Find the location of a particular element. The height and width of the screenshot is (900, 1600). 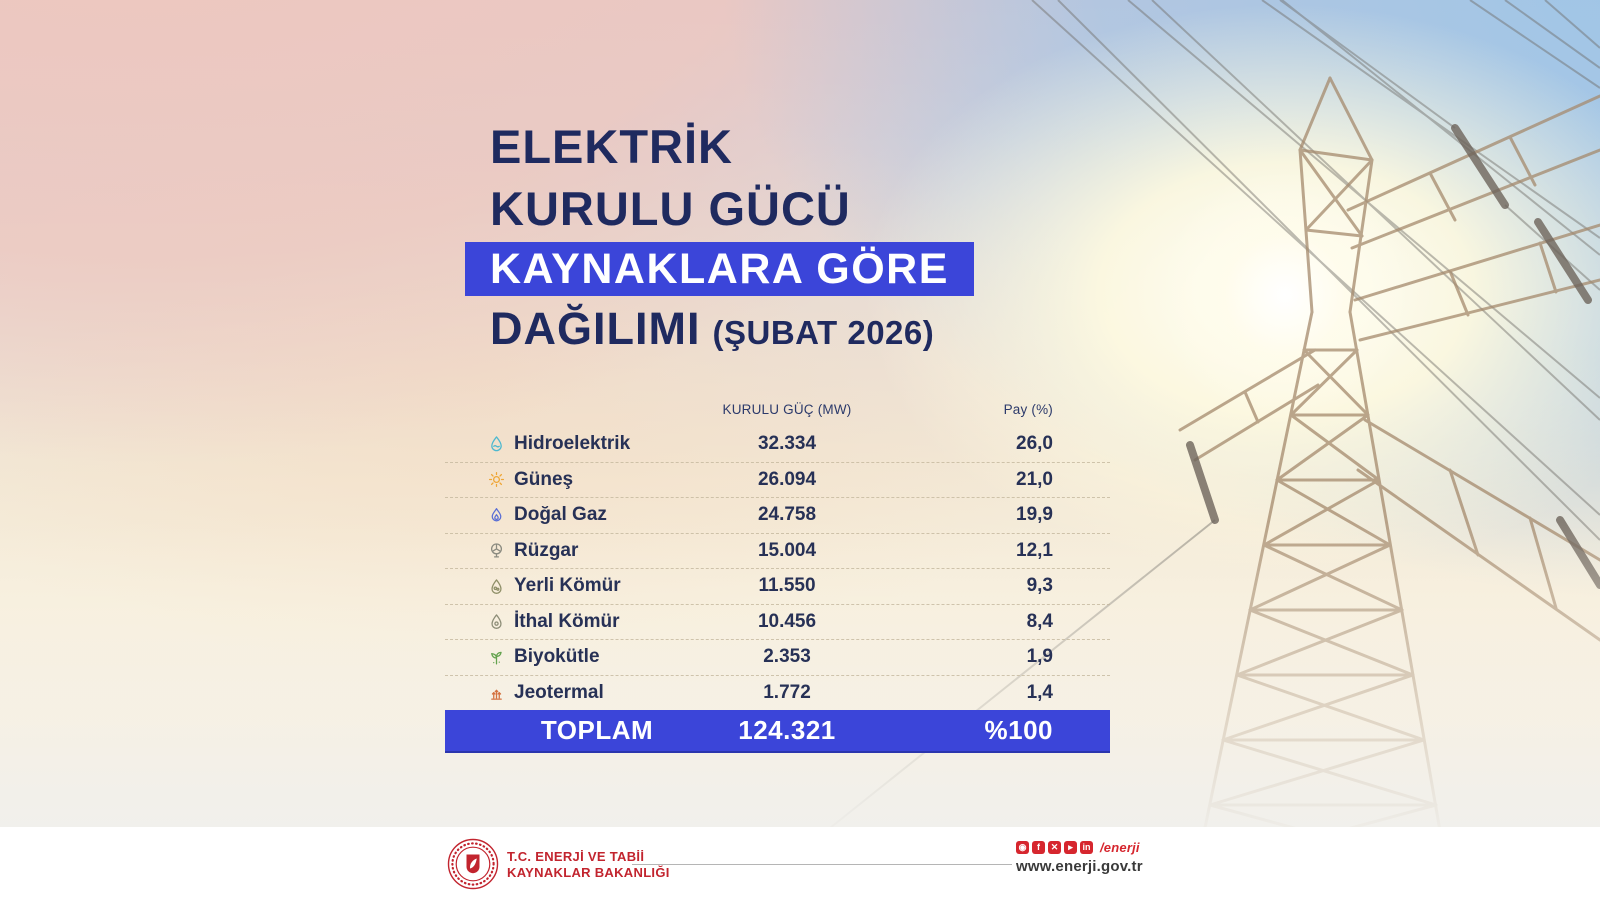

source-label: Biyokütle is located at coordinates (557, 657).